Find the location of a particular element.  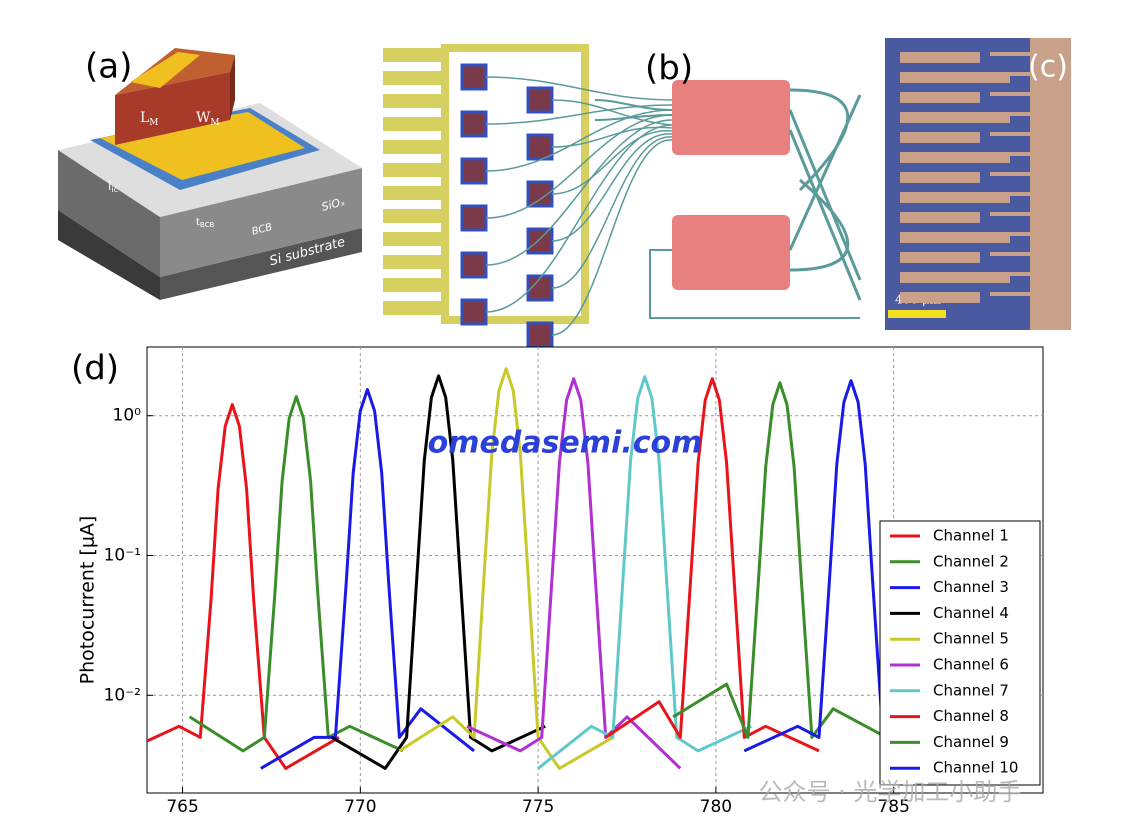

x-tick-label: 765 is located at coordinates (182, 807).